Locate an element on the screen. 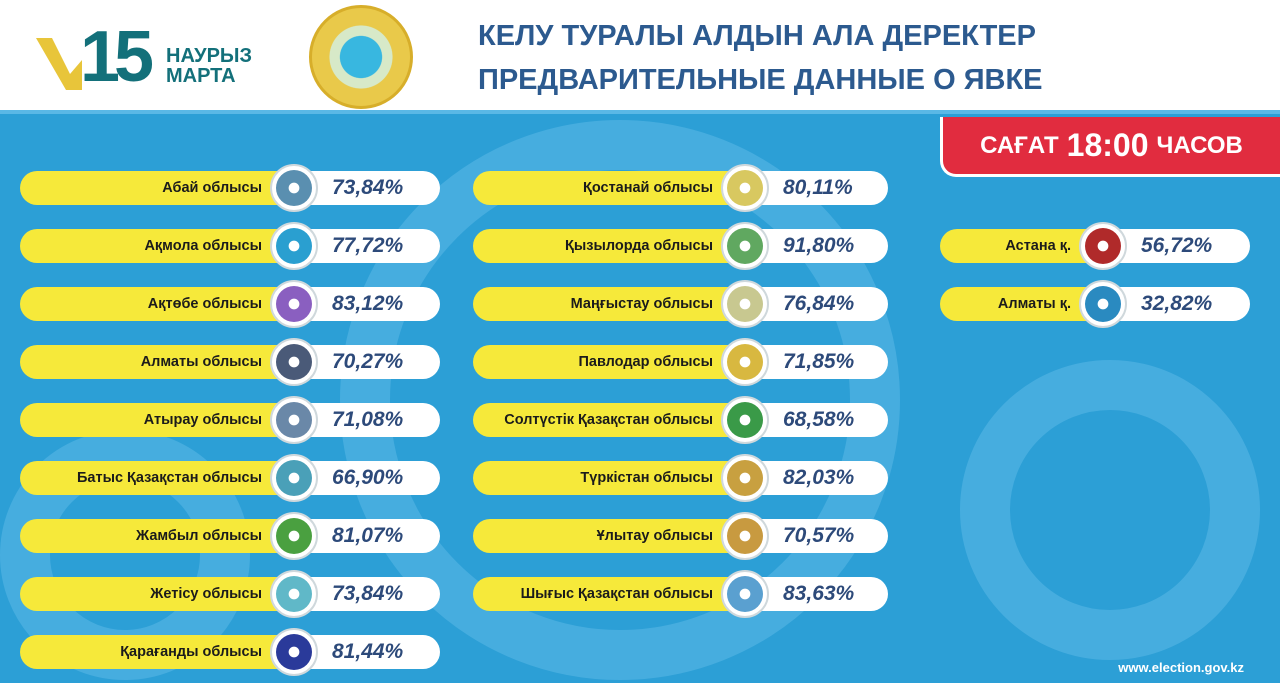 The image size is (1280, 683). logo-text: НАУРЫЗ МАРТА is located at coordinates (209, 66).